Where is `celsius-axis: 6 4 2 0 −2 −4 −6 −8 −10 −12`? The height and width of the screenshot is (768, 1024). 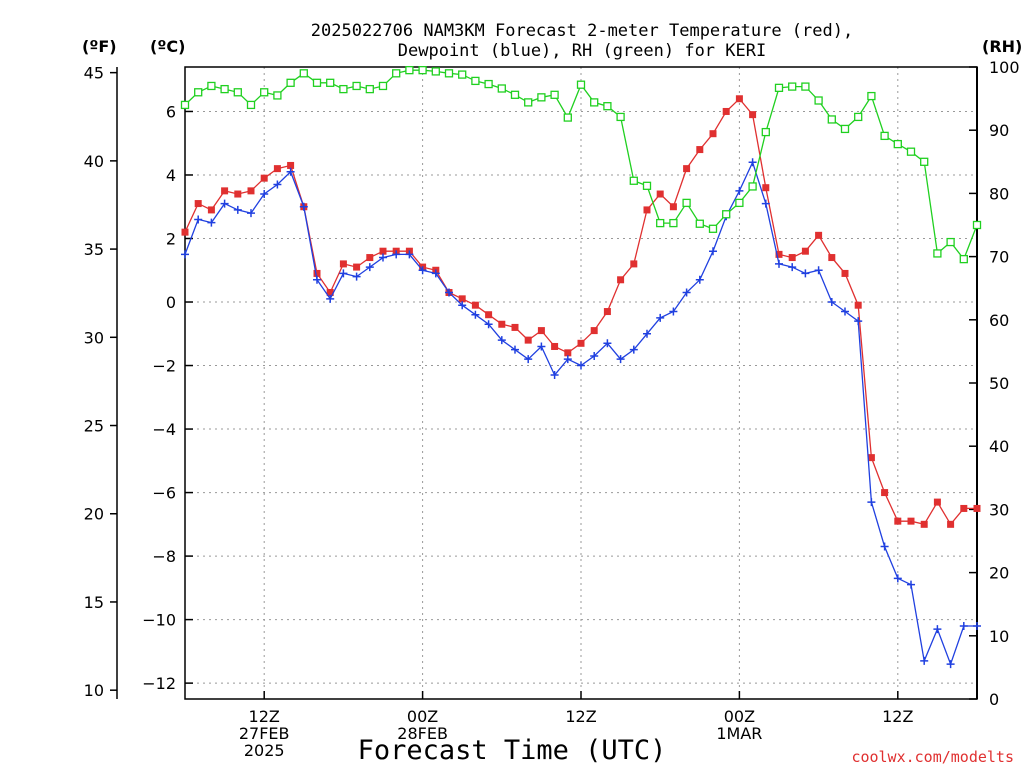 celsius-axis: 6 4 2 0 −2 −4 −6 −8 −10 −12 is located at coordinates (167, 397).